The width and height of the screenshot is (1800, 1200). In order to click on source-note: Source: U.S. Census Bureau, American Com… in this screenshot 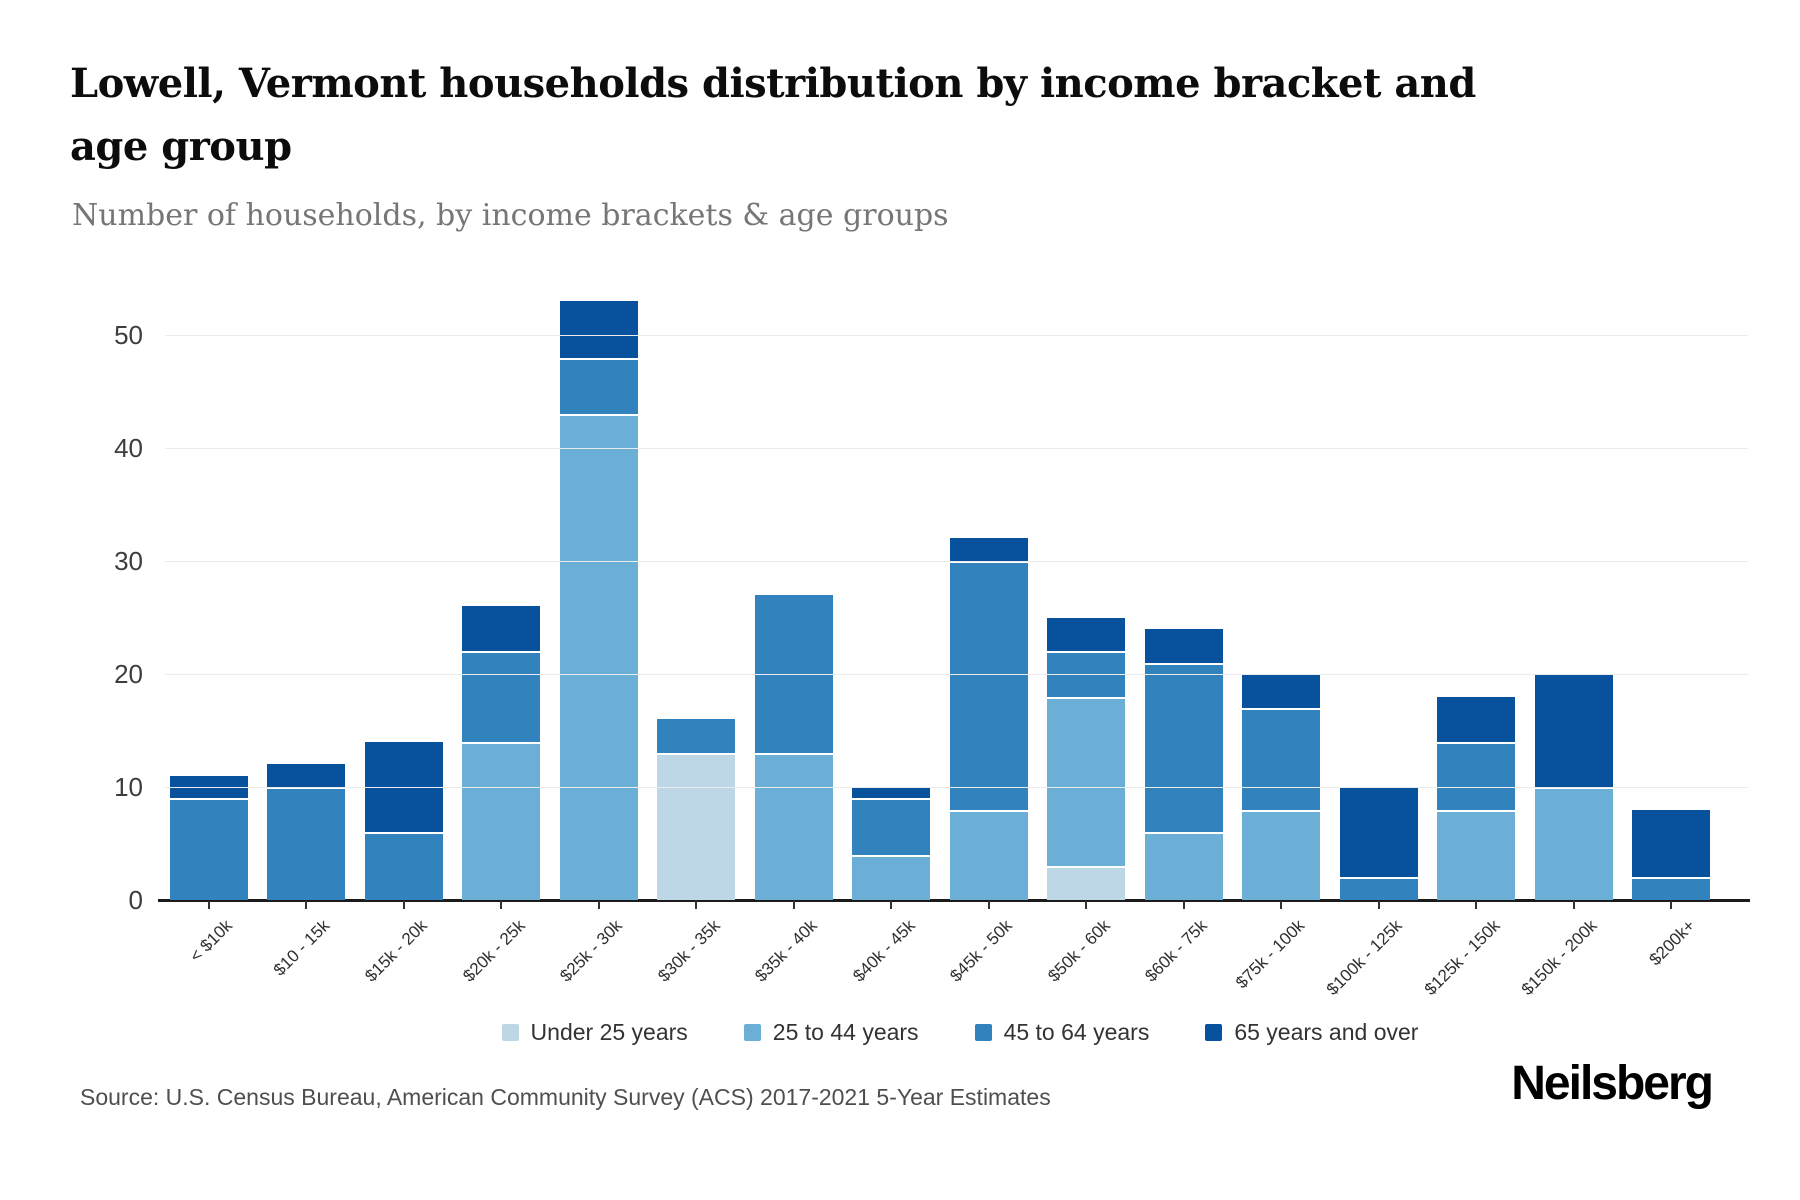, I will do `click(565, 1097)`.